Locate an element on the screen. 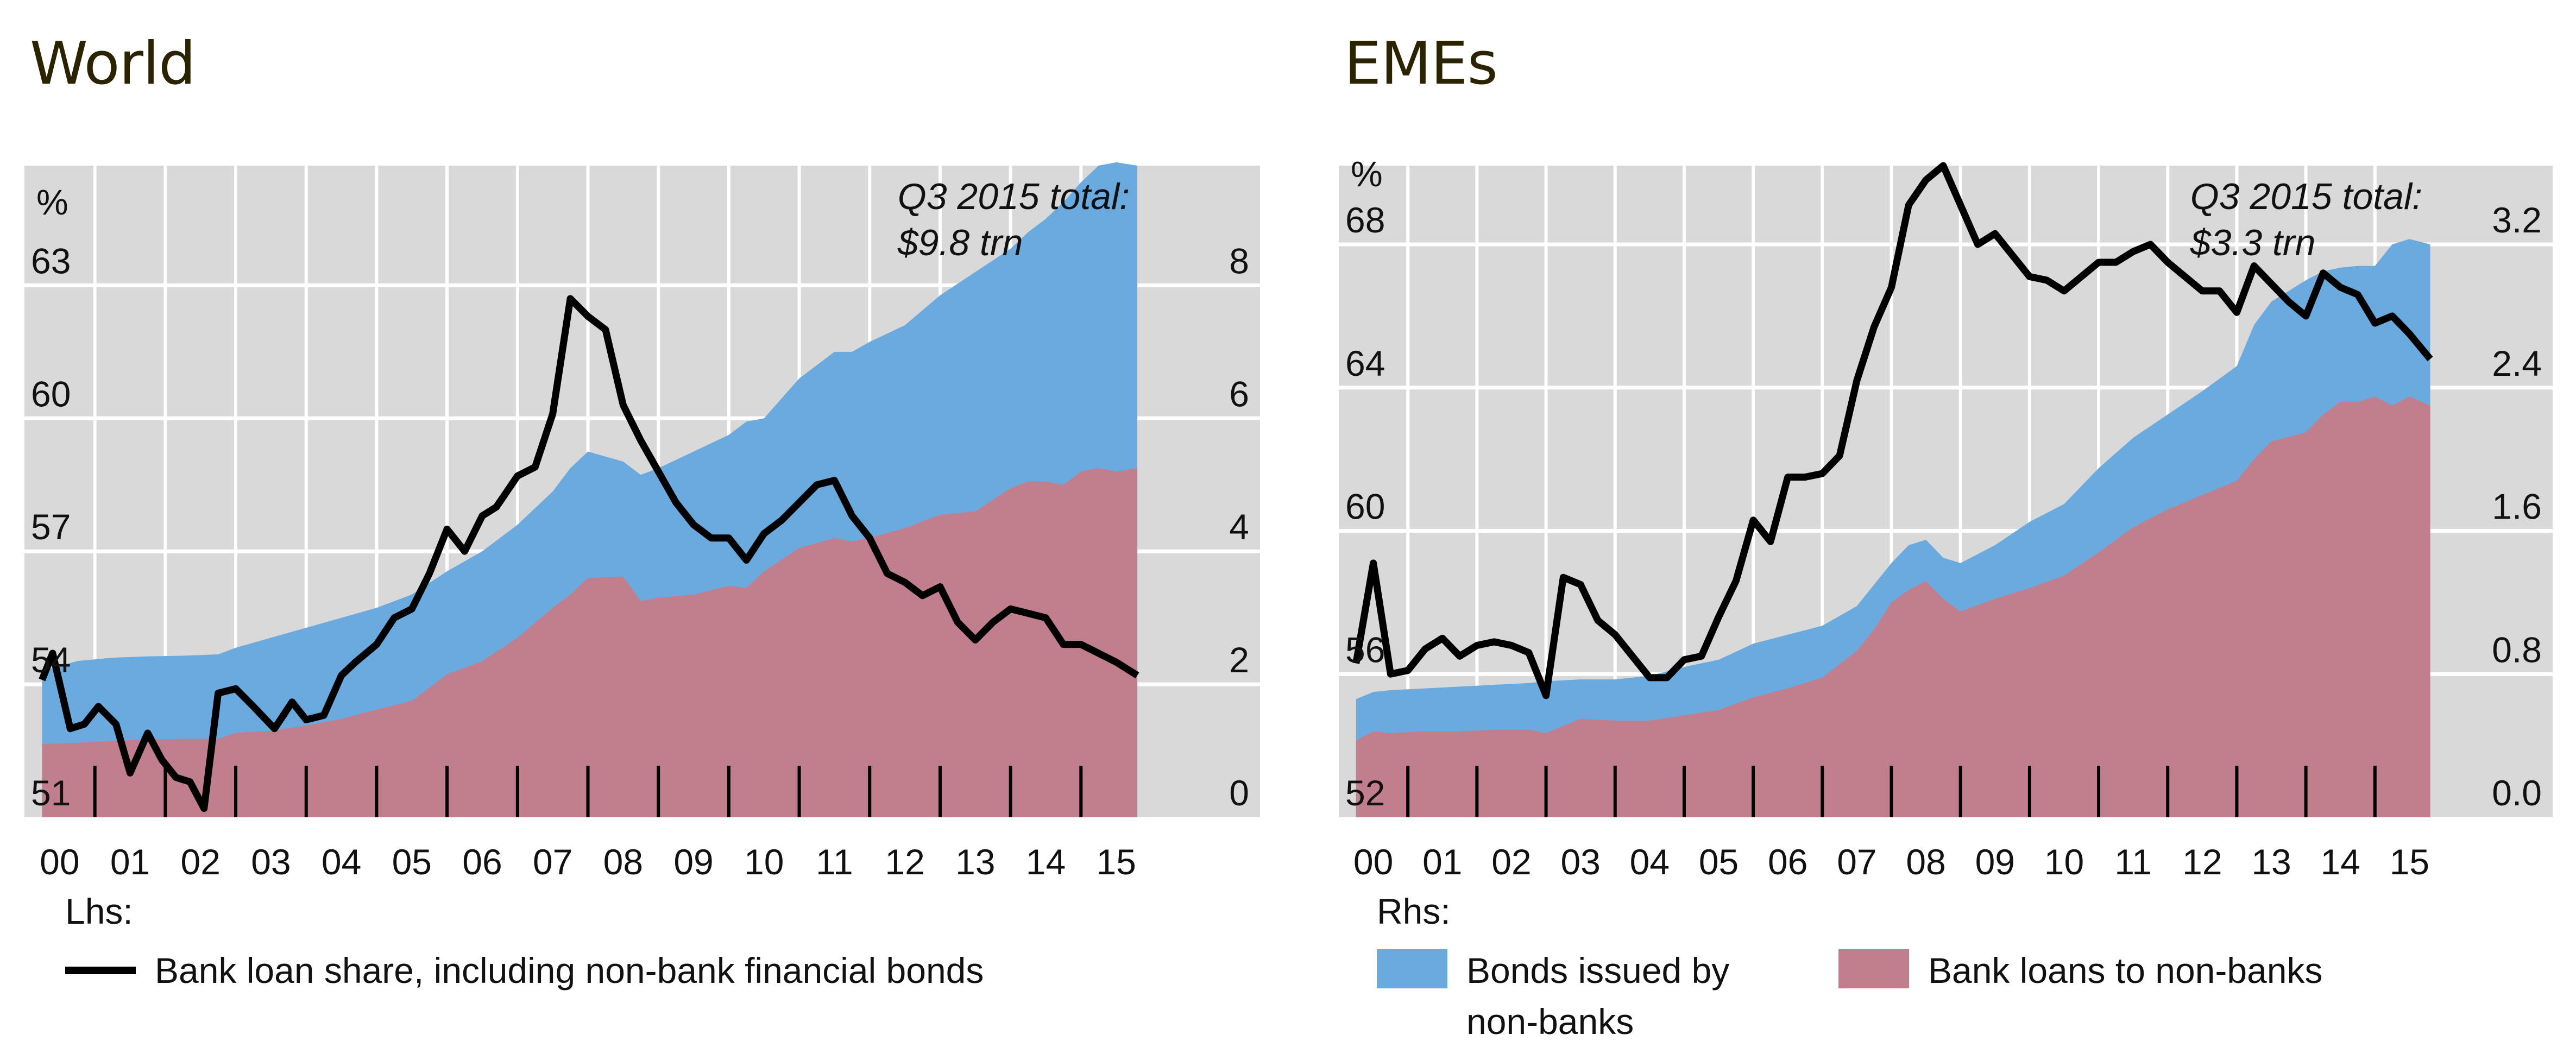 This screenshot has width=2576, height=1047. right-axis-tick-label: 8 is located at coordinates (1239, 261).